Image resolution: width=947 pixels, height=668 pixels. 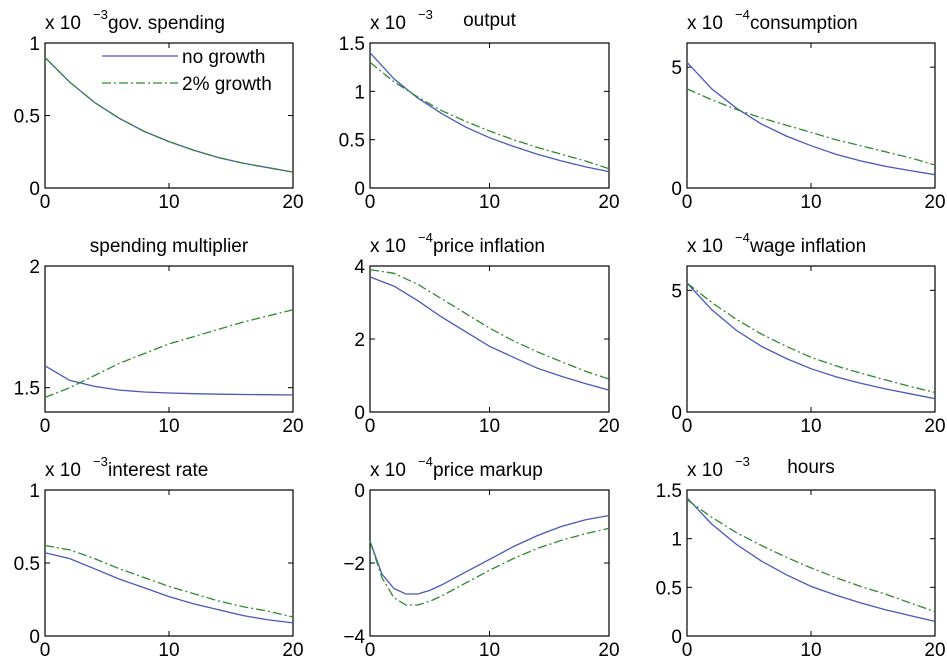 I want to click on subplot-4: 0 10 20 1.5 2 spending multiplier, so click(x=159, y=336).